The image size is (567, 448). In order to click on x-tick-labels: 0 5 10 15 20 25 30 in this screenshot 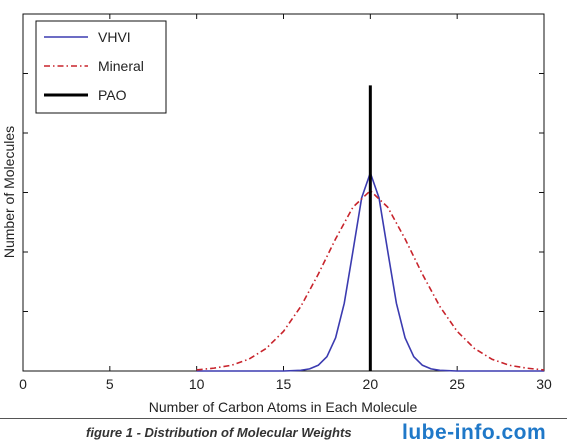, I will do `click(285, 384)`.